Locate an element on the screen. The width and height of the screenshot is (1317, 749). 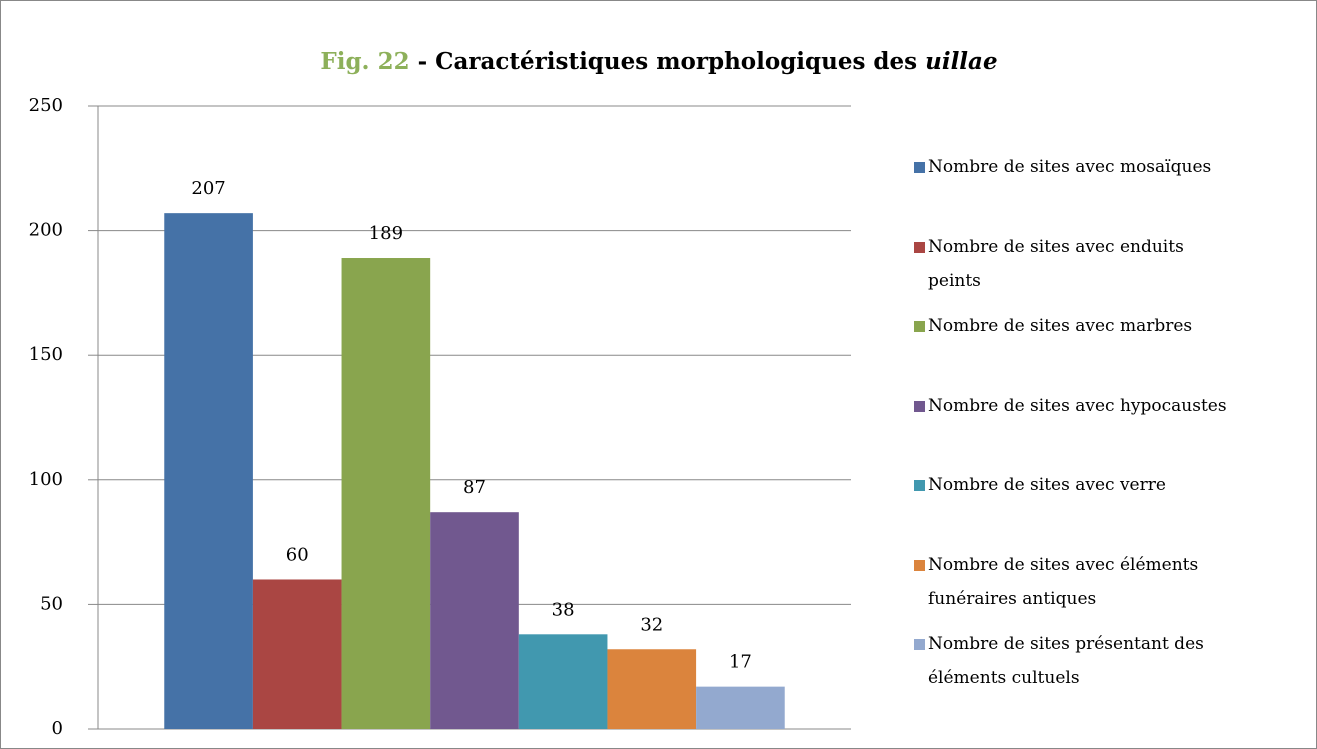
value-label: 38 is located at coordinates (563, 609).